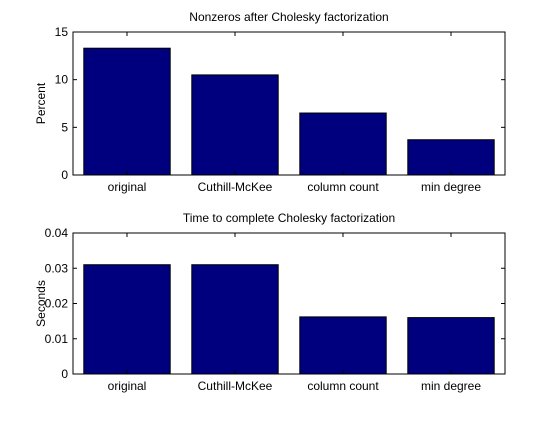  What do you see at coordinates (62, 32) in the screenshot?
I see `chart1-ytick-label: 15` at bounding box center [62, 32].